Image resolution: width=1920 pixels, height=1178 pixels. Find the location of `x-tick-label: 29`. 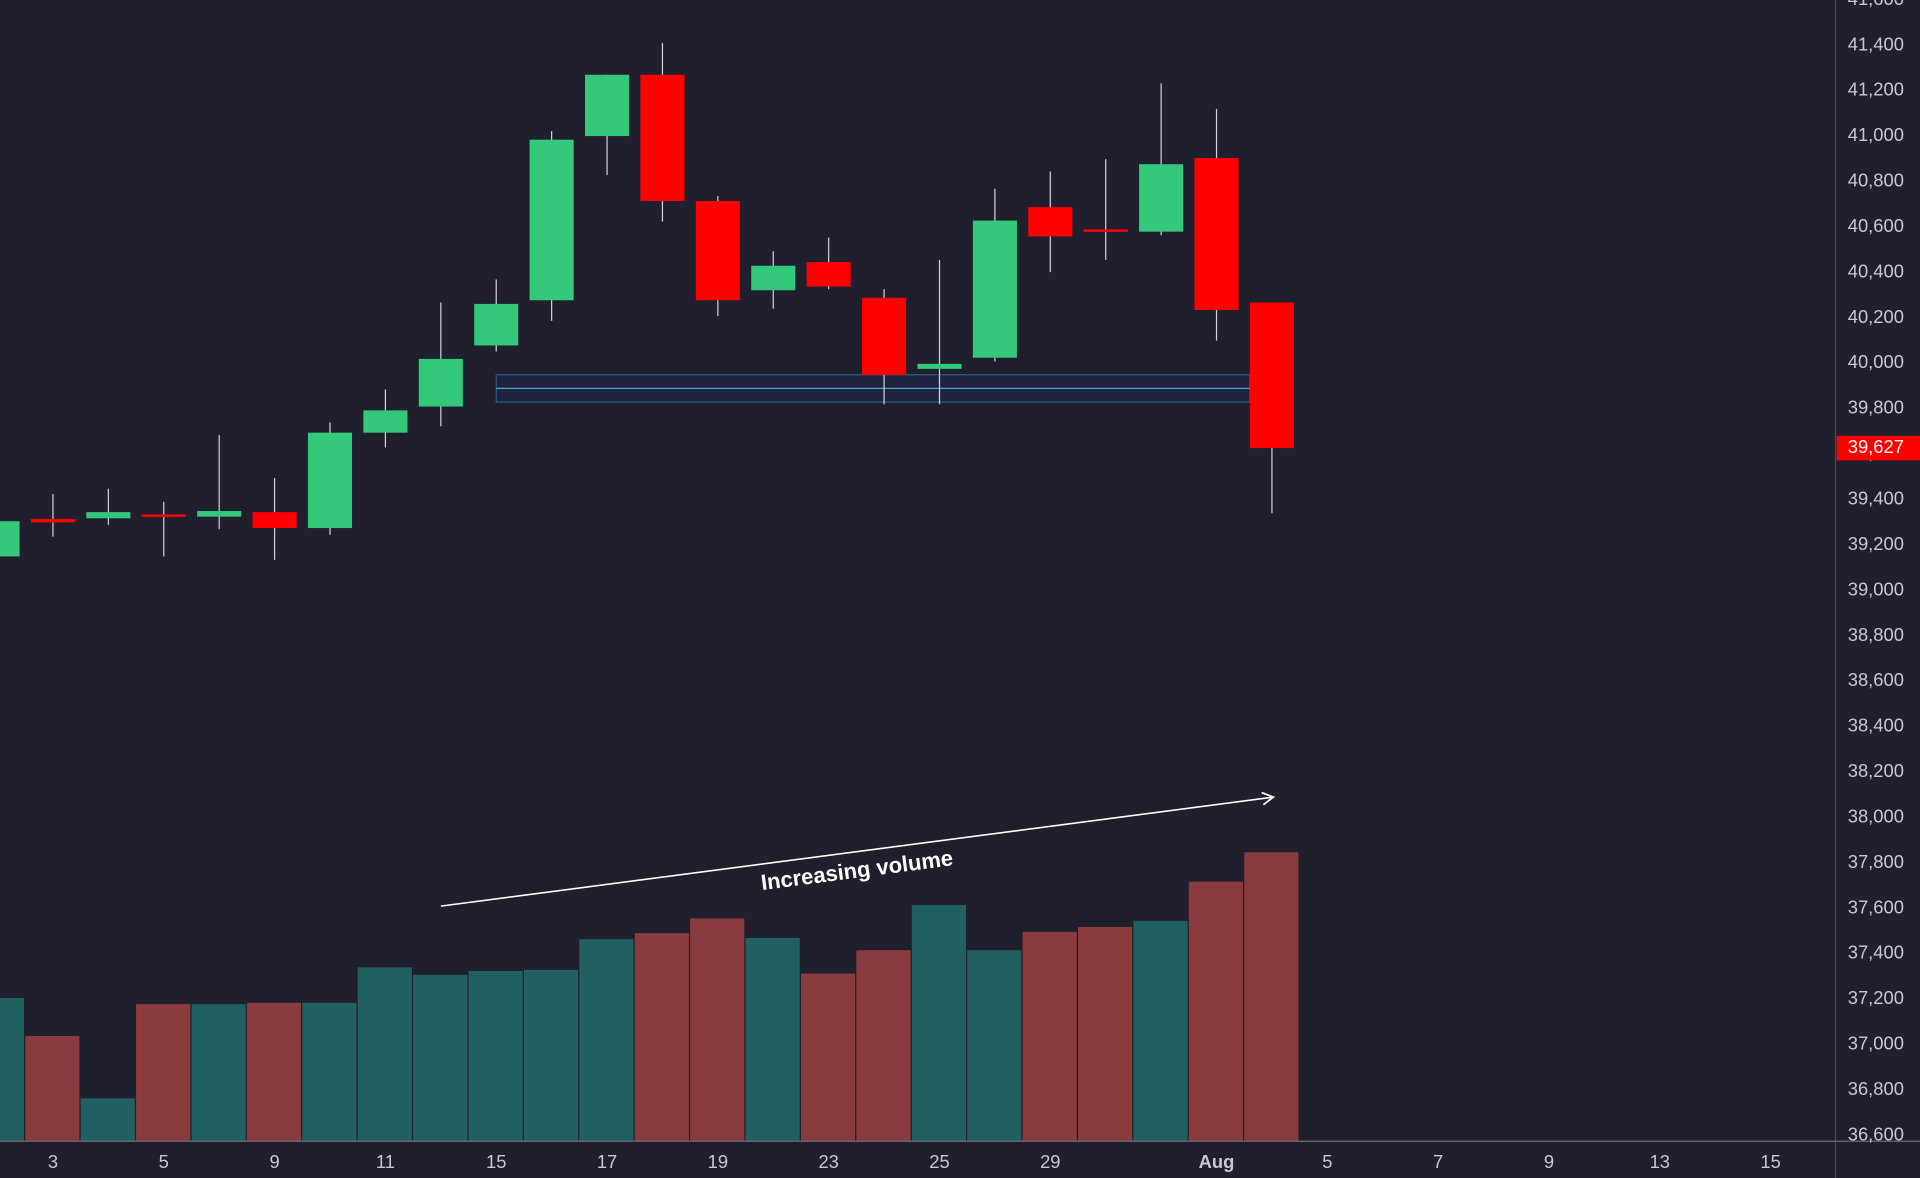

x-tick-label: 29 is located at coordinates (1050, 1161).